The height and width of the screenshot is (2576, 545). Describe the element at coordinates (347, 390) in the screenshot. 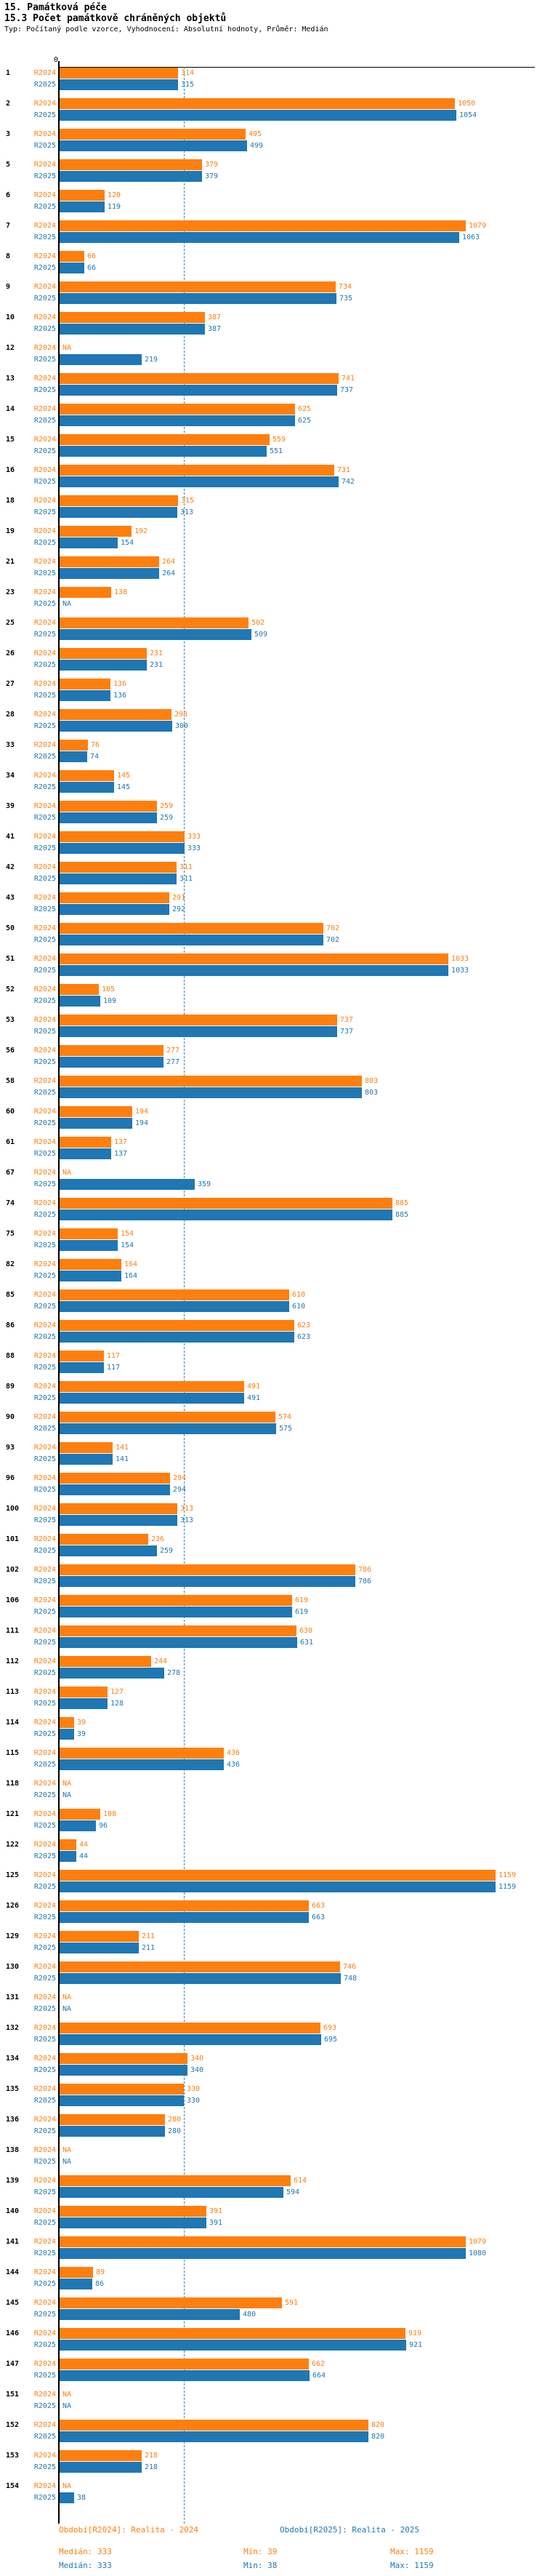

I see `value-label-r2025: 737` at that location.